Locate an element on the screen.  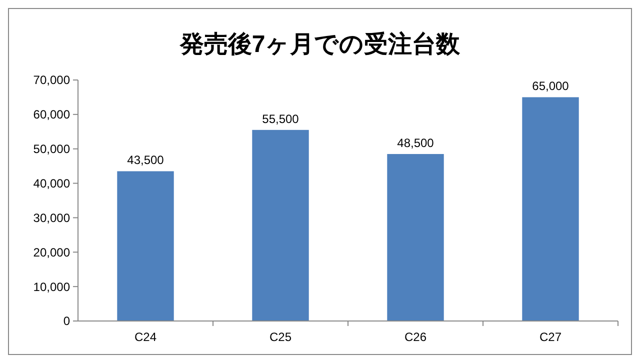
y-tick-label: 10,000 is located at coordinates (51, 287).